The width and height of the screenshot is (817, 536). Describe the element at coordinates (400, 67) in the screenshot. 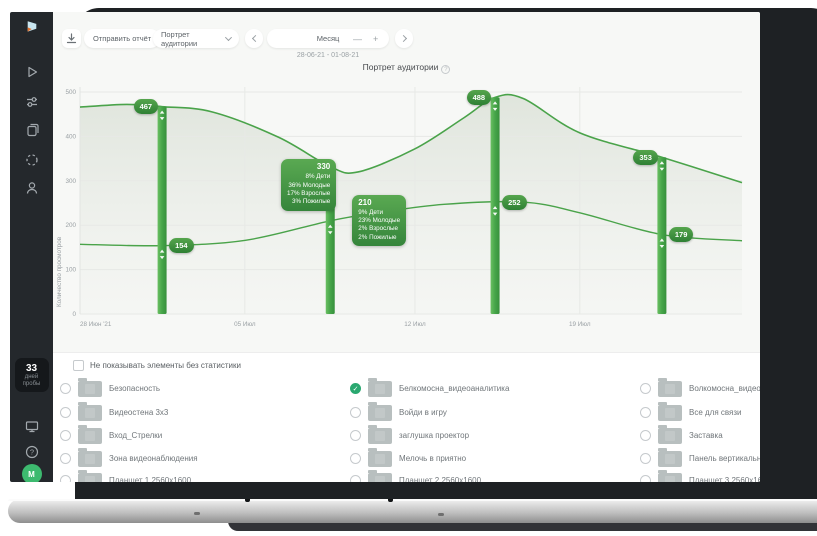

I see `chart-title: Портрет аудитории` at that location.